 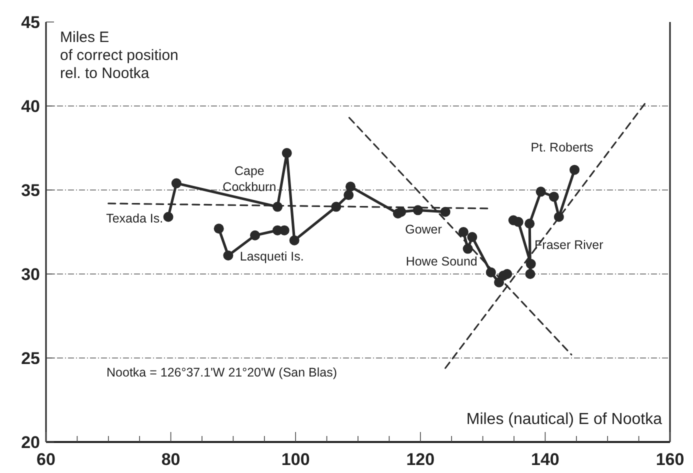 What do you see at coordinates (564, 419) in the screenshot?
I see `x-axis-title: Miles (nautical) E of Nootka` at bounding box center [564, 419].